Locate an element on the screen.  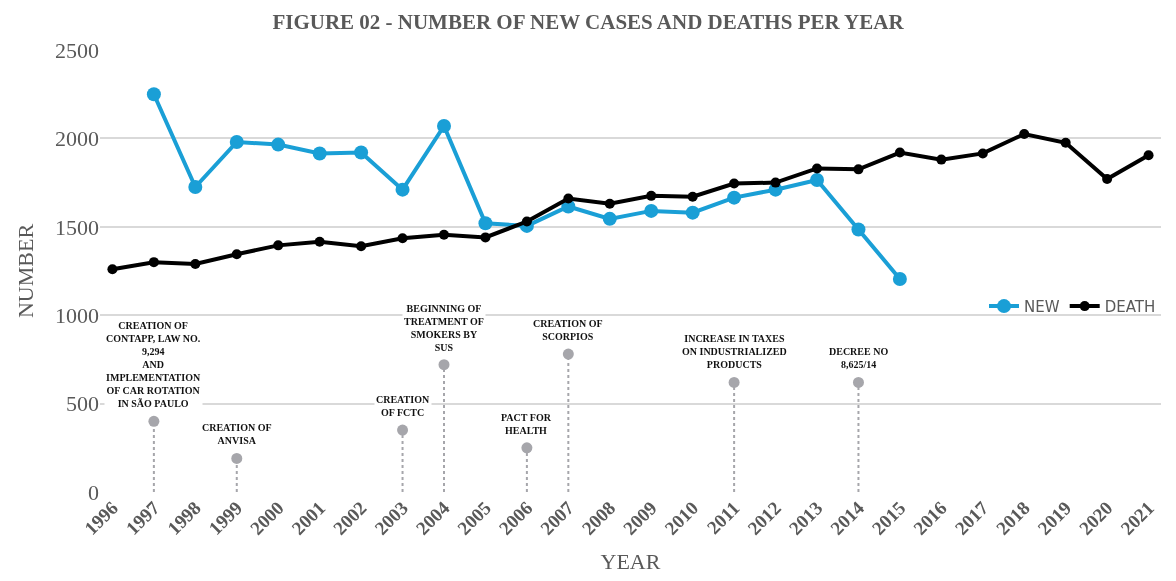
x-tick-label: 2011 is located at coordinates (723, 518).